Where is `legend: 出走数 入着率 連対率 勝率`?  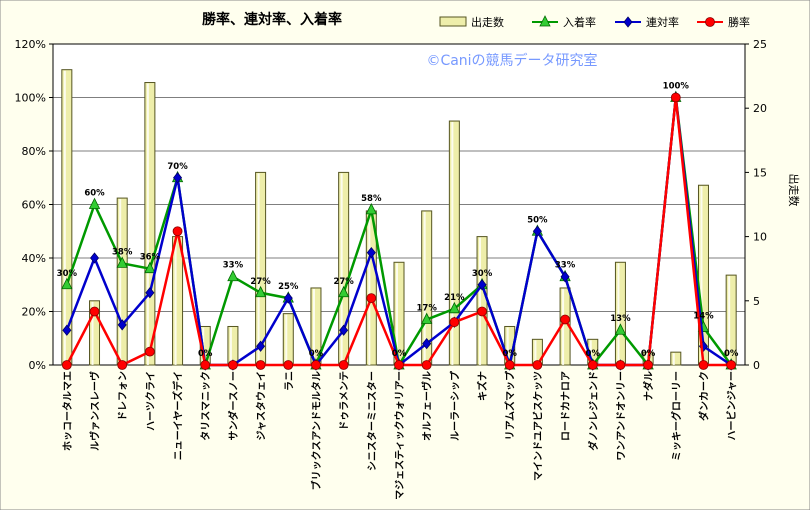
legend: 出走数 入着率 連対率 勝率 is located at coordinates (594, 22).